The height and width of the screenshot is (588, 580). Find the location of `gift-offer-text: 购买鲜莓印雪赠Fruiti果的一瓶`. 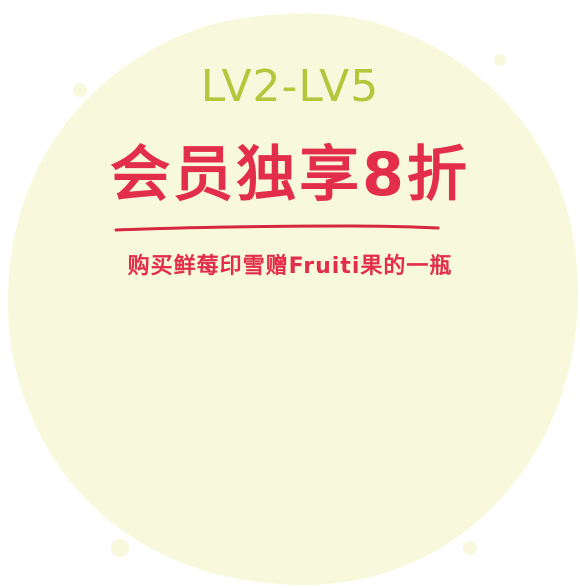

gift-offer-text: 购买鲜莓印雪赠Fruiti果的一瓶 is located at coordinates (290, 266).